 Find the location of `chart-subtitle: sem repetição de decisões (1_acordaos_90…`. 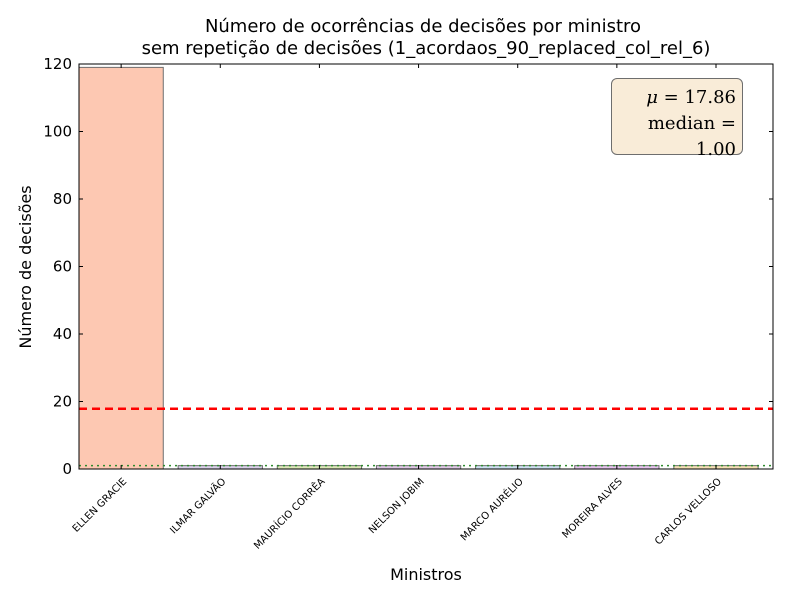

chart-subtitle: sem repetição de decisões (1_acordaos_90… is located at coordinates (426, 48).